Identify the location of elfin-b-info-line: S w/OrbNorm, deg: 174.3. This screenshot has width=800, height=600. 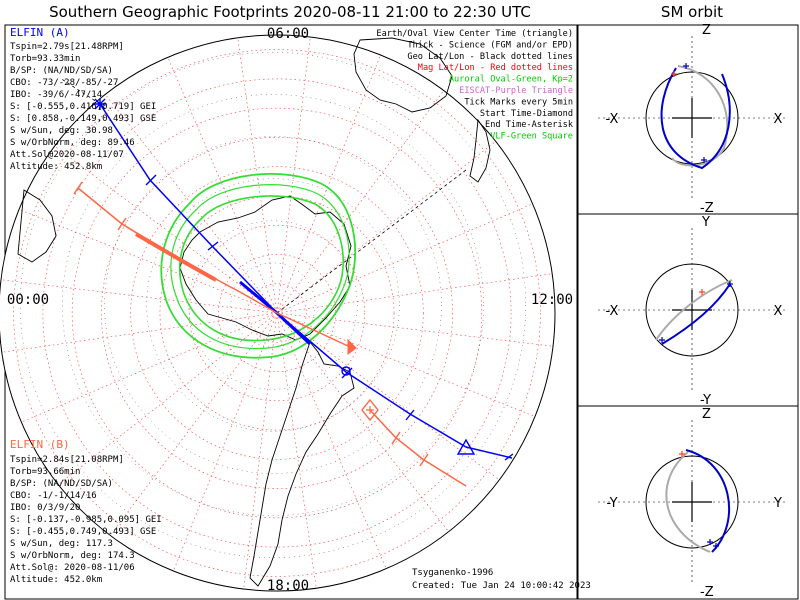
(72, 556).